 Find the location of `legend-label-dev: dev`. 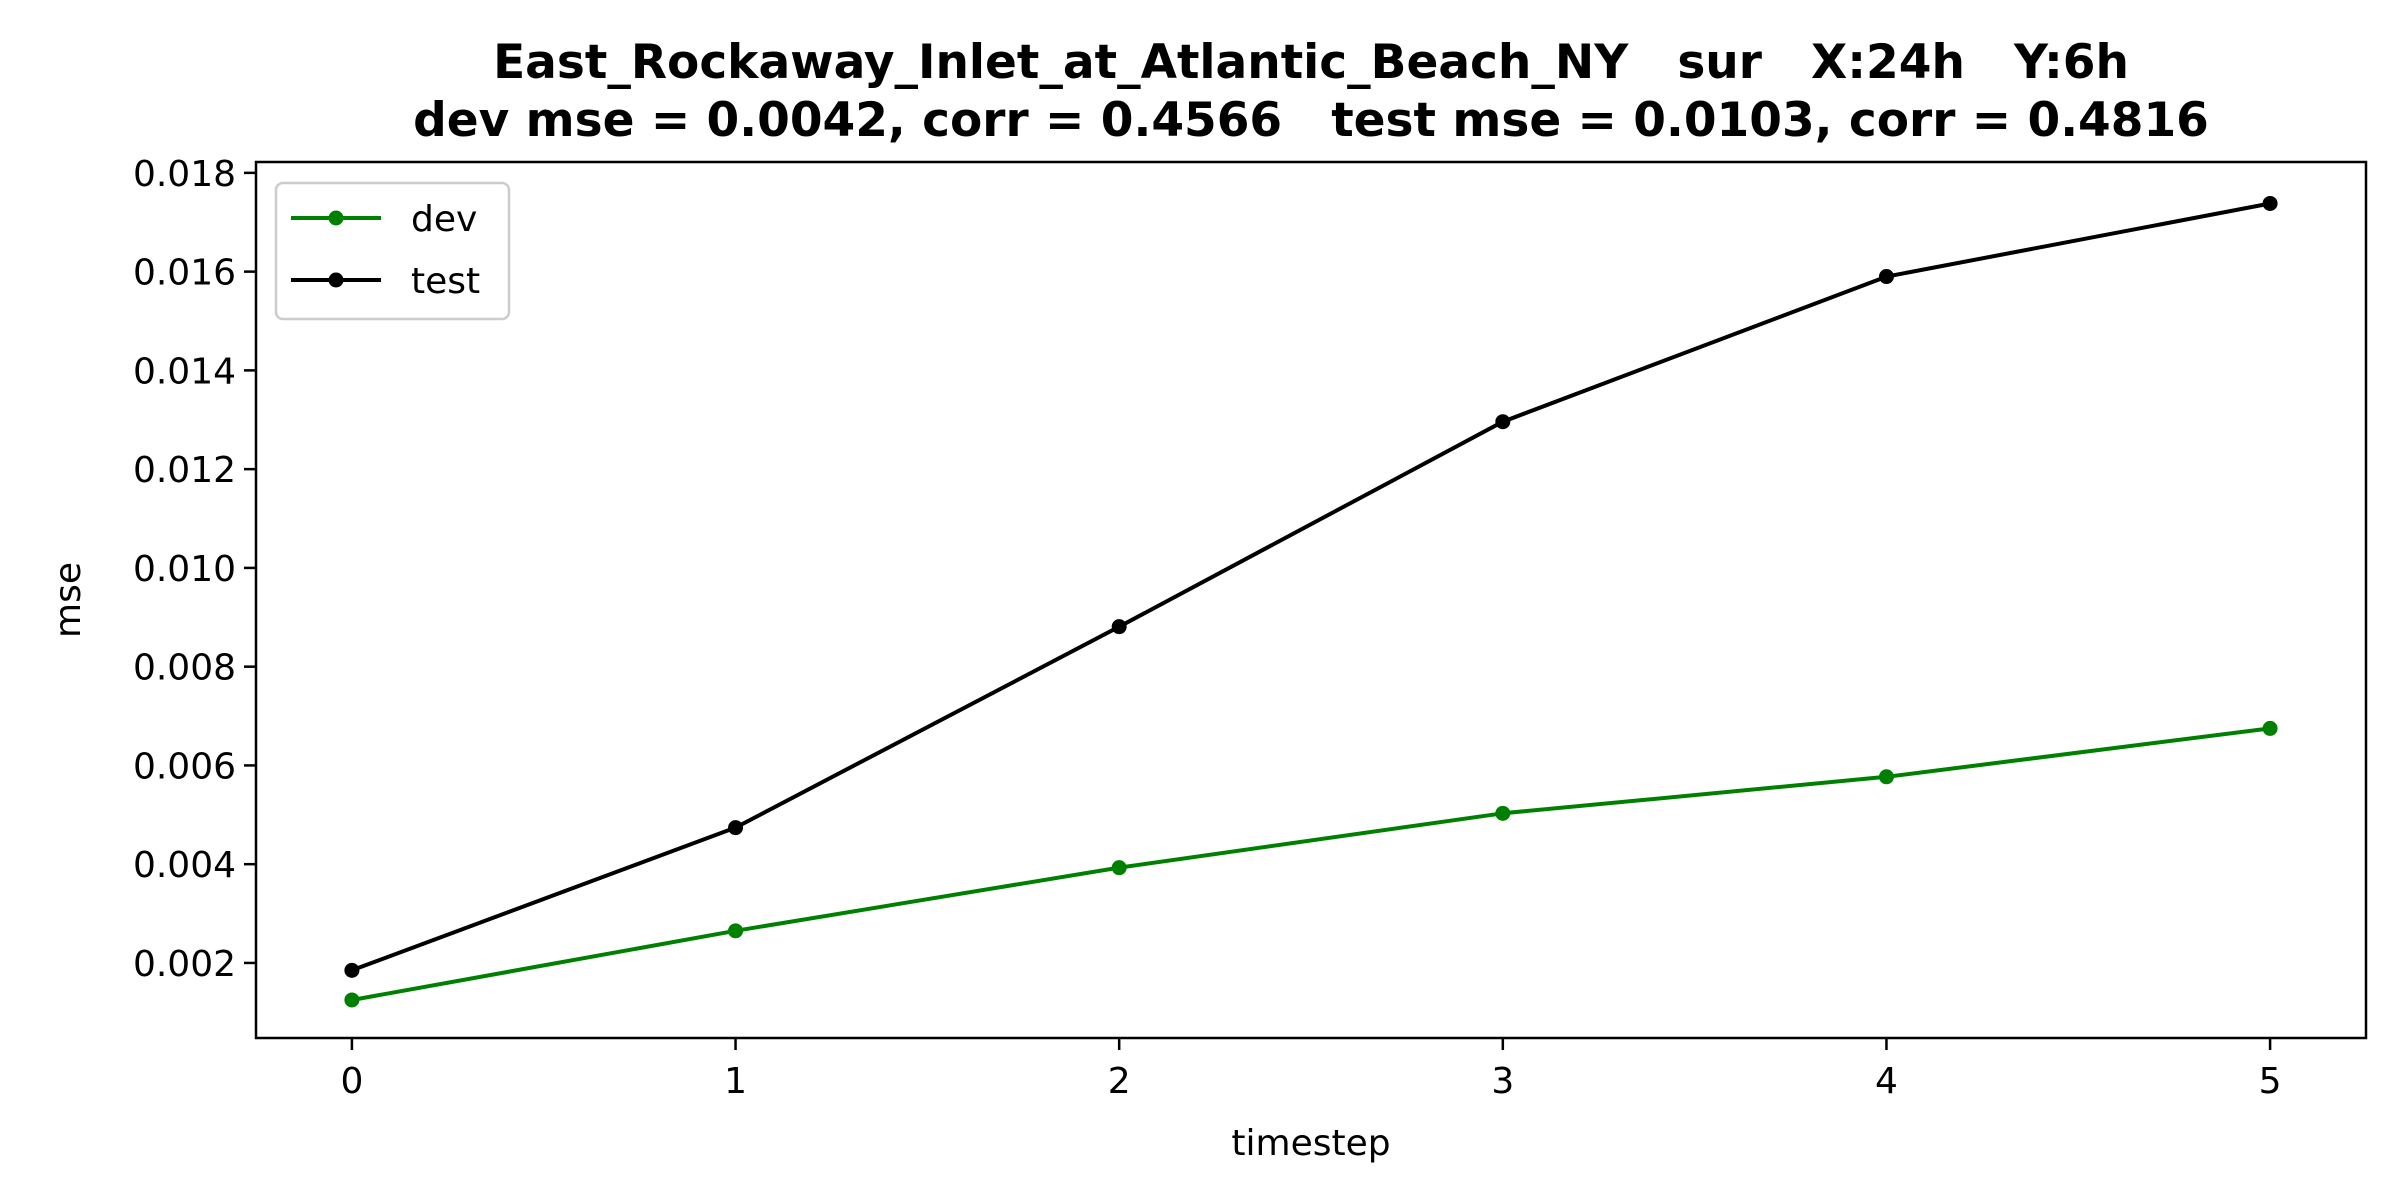

legend-label-dev: dev is located at coordinates (444, 219).